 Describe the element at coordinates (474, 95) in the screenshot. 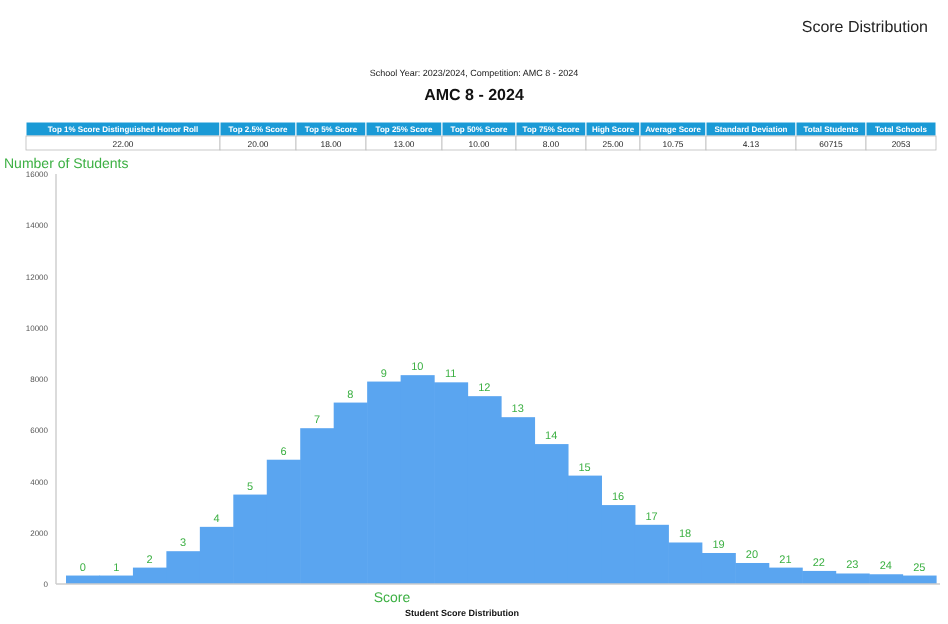

I see `chart-title: AMC 8 - 2024` at that location.